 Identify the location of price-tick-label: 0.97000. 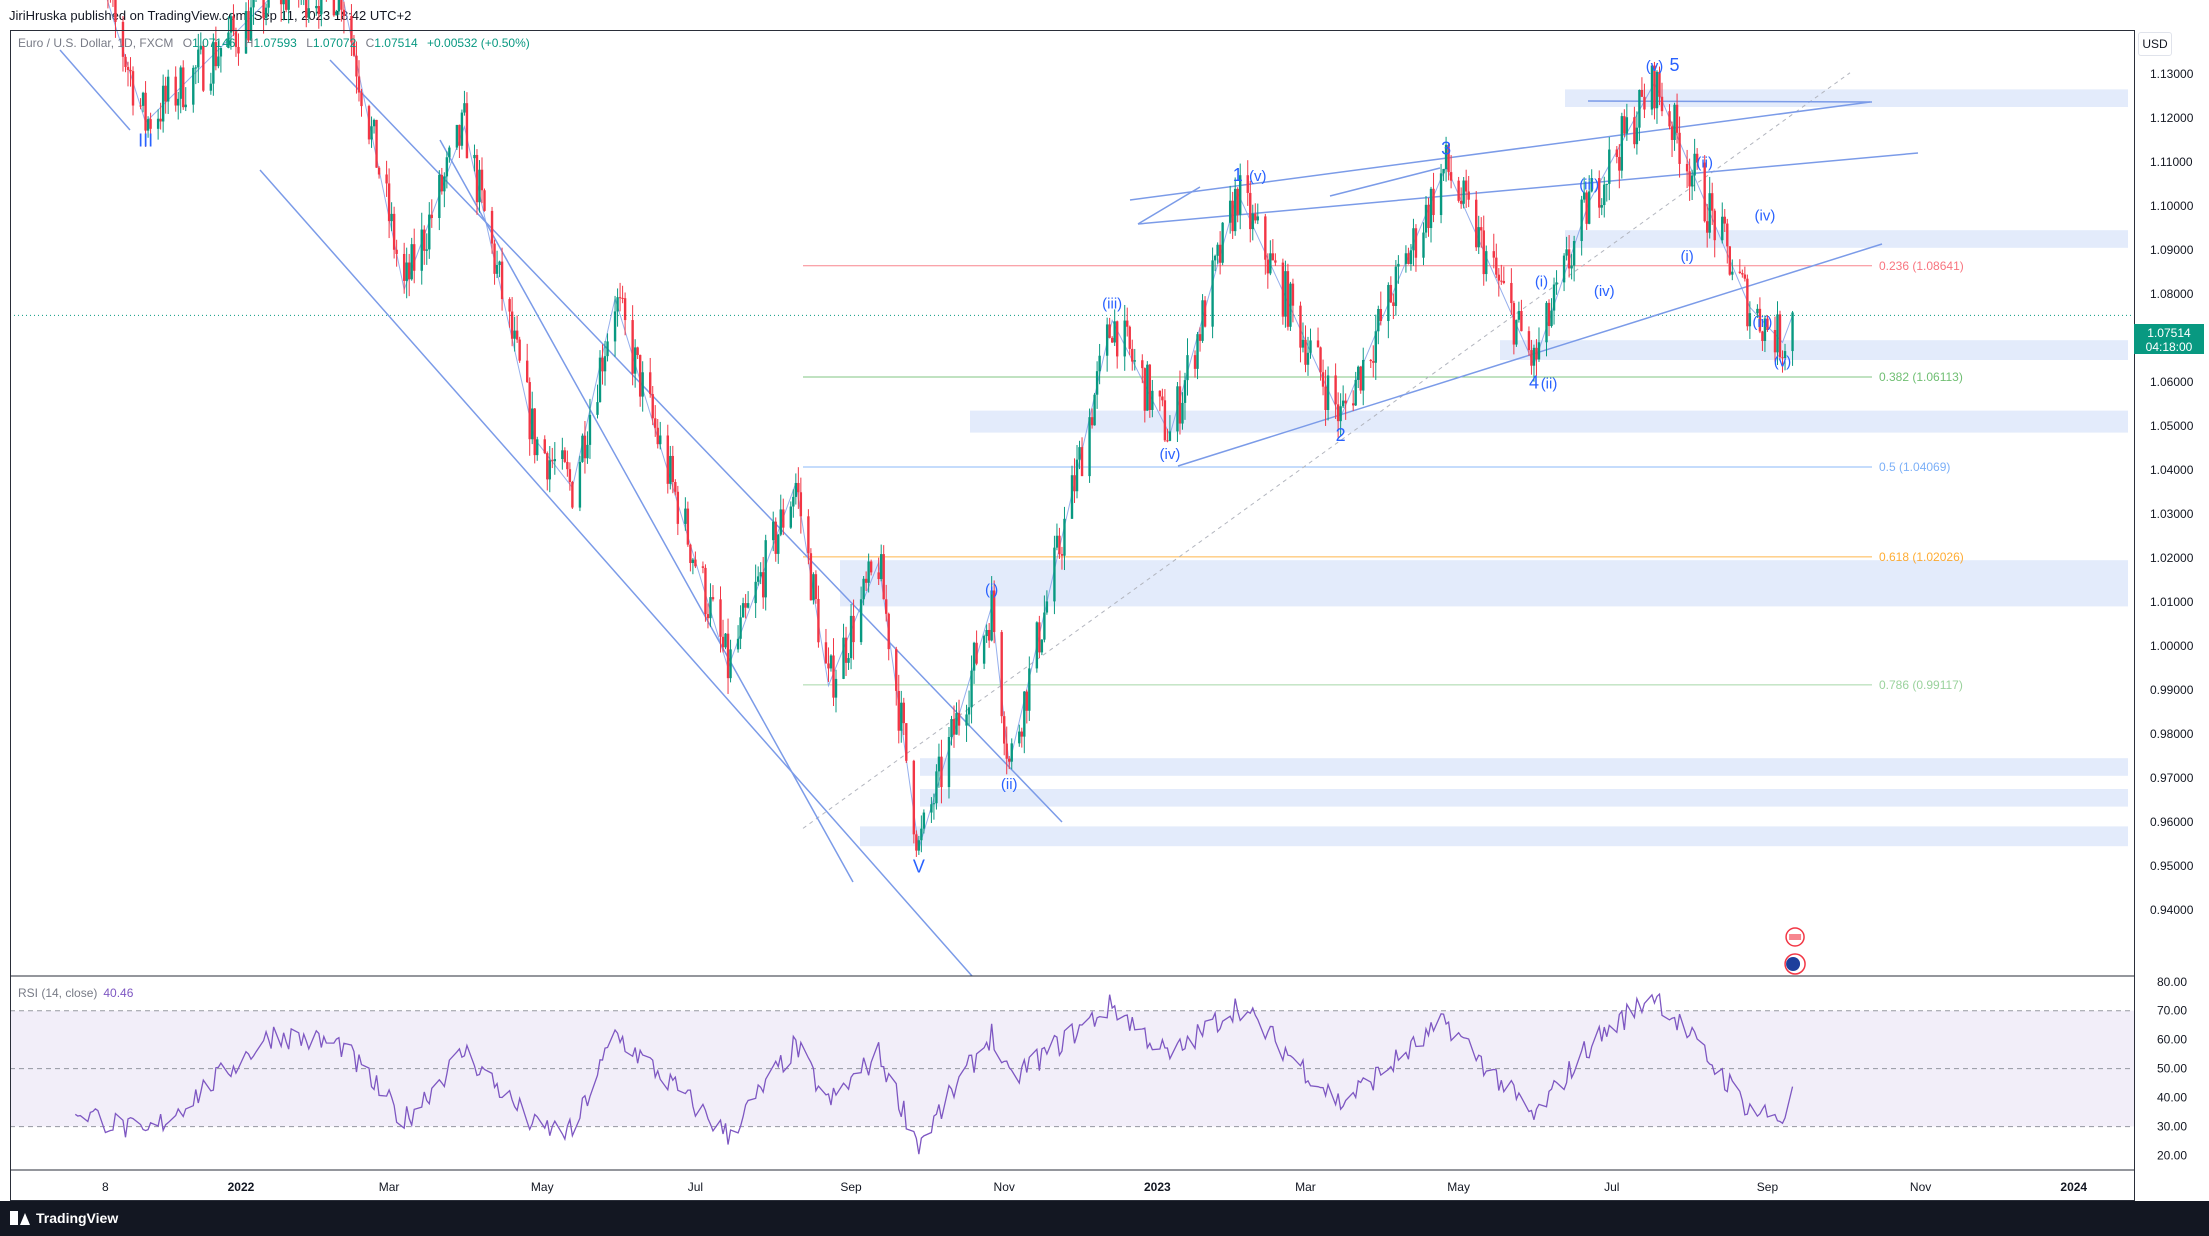
(2172, 778).